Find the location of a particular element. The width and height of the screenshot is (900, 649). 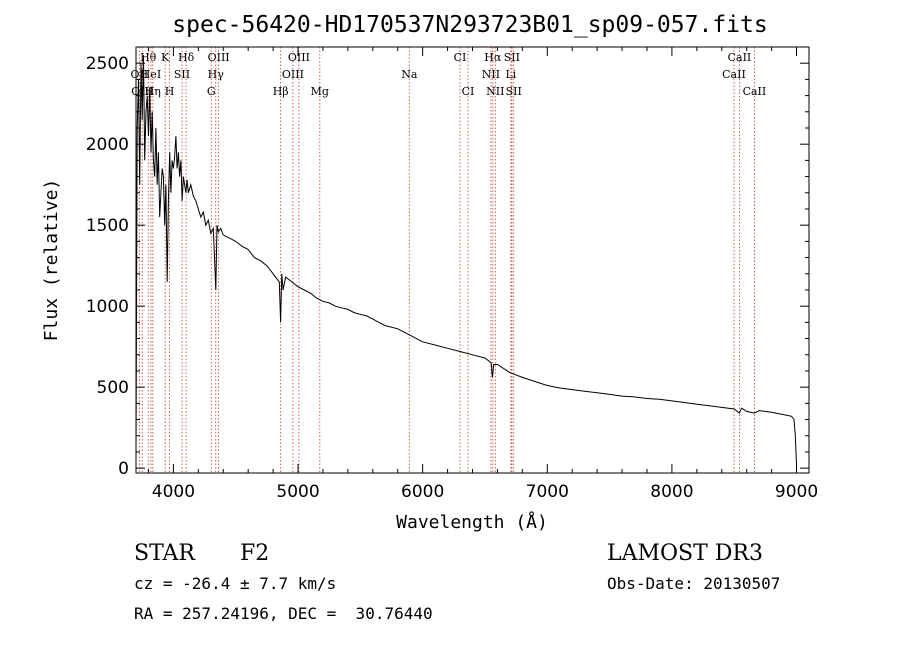

line-marker-label: G is located at coordinates (211, 91).